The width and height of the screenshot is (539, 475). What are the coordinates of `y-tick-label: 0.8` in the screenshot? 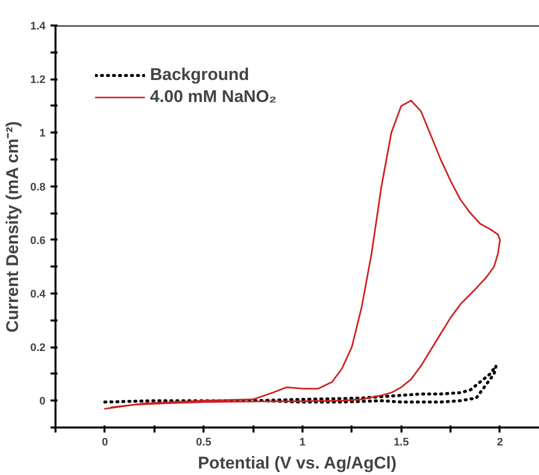 It's located at (38, 187).